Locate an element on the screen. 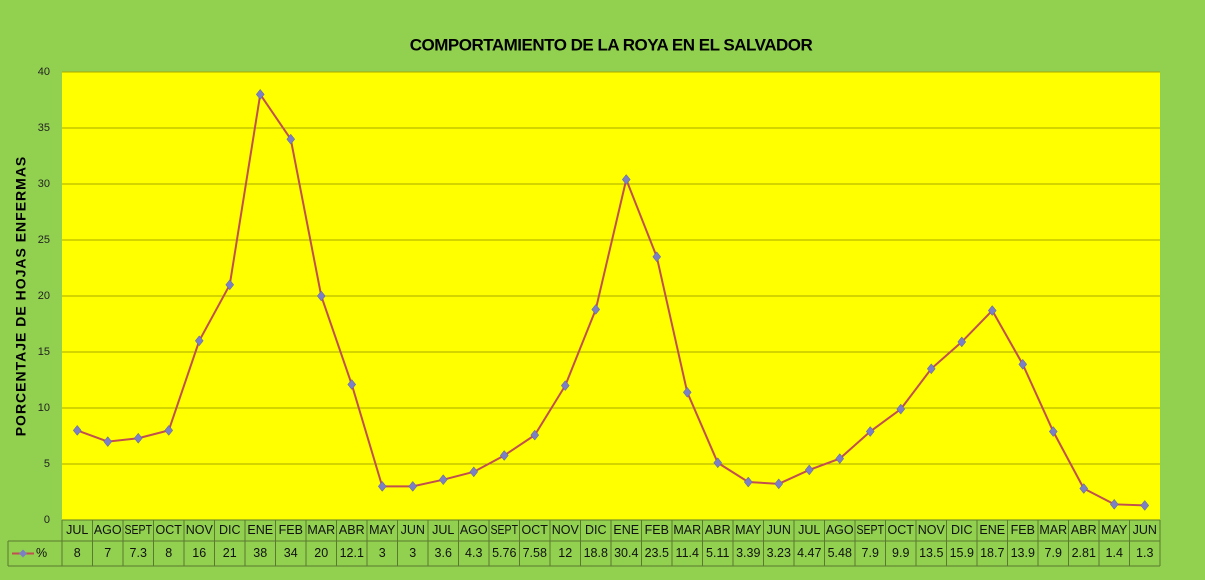 This screenshot has height=580, width=1205. data-table-value: 18.7 is located at coordinates (992, 553).